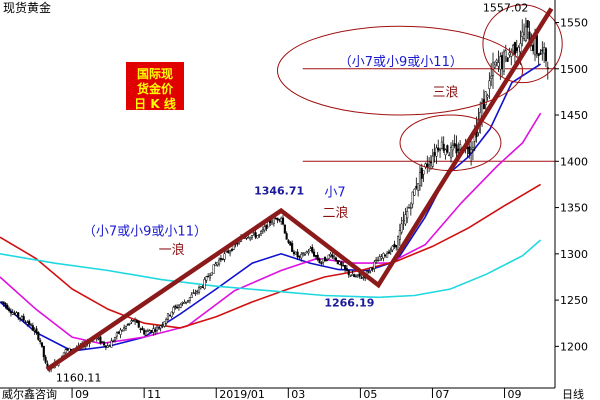 This screenshot has width=600, height=400. Describe the element at coordinates (27, 7) in the screenshot. I see `chart-title: 现货黄金` at that location.